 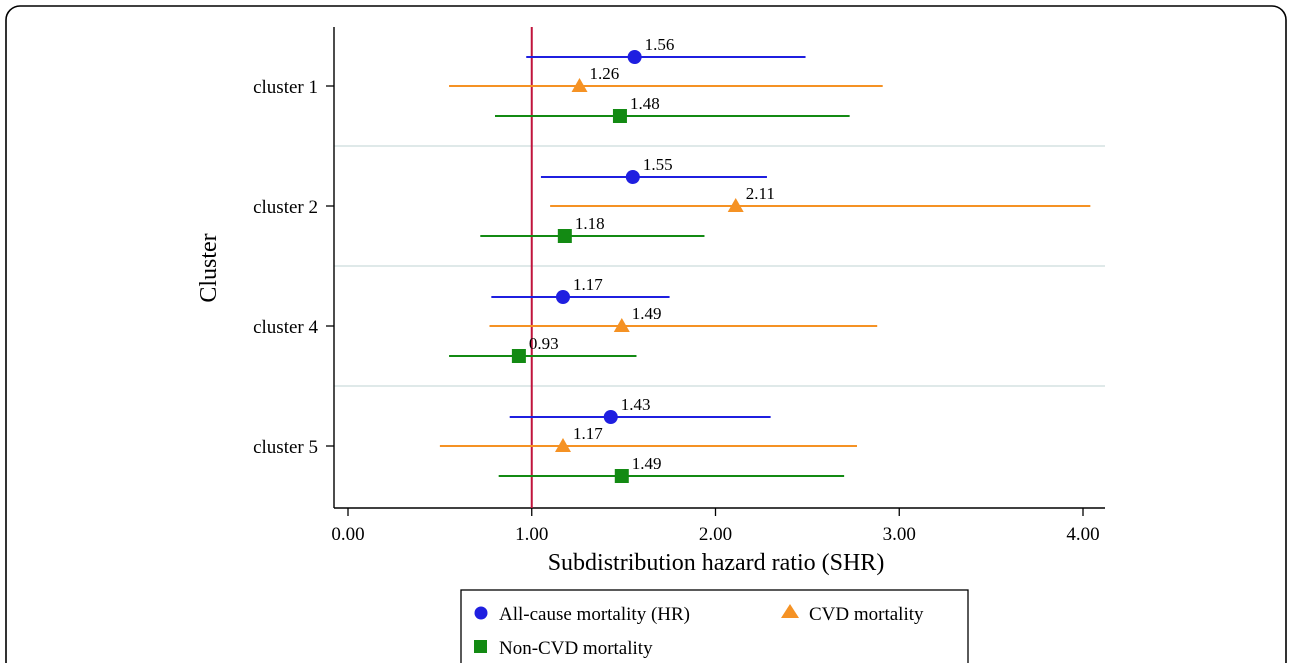 I want to click on series-circle: 1.56 1.55 1.17 1.43, so click(x=648, y=229).